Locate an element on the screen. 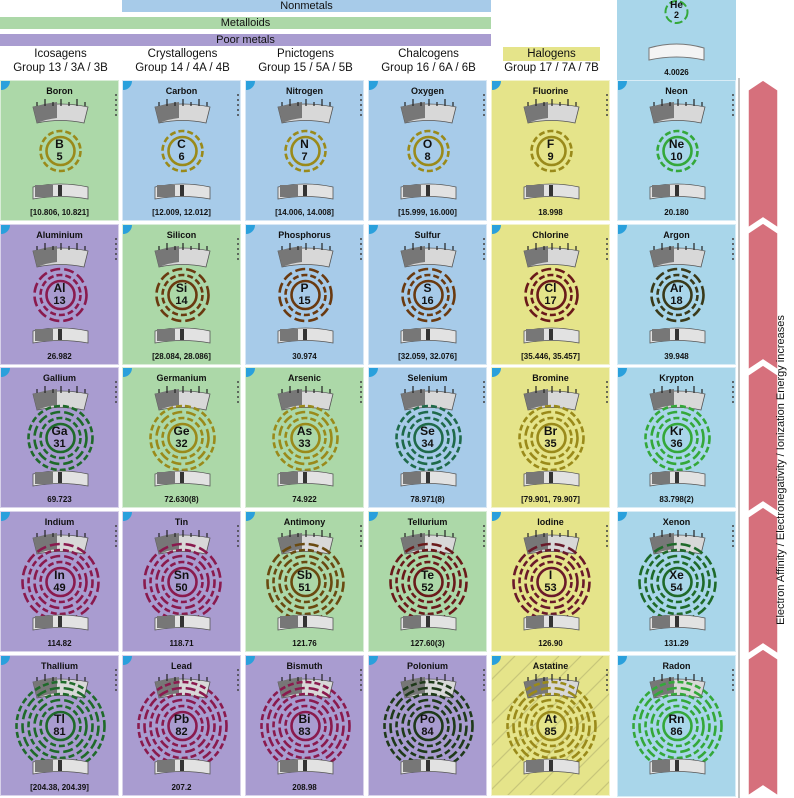  atomic-number: 14 is located at coordinates (181, 301).